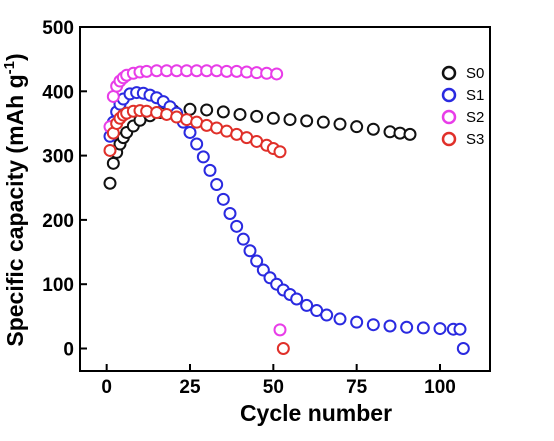 The image size is (554, 441). What do you see at coordinates (273, 387) in the screenshot?
I see `x-tick-label: 50` at bounding box center [273, 387].